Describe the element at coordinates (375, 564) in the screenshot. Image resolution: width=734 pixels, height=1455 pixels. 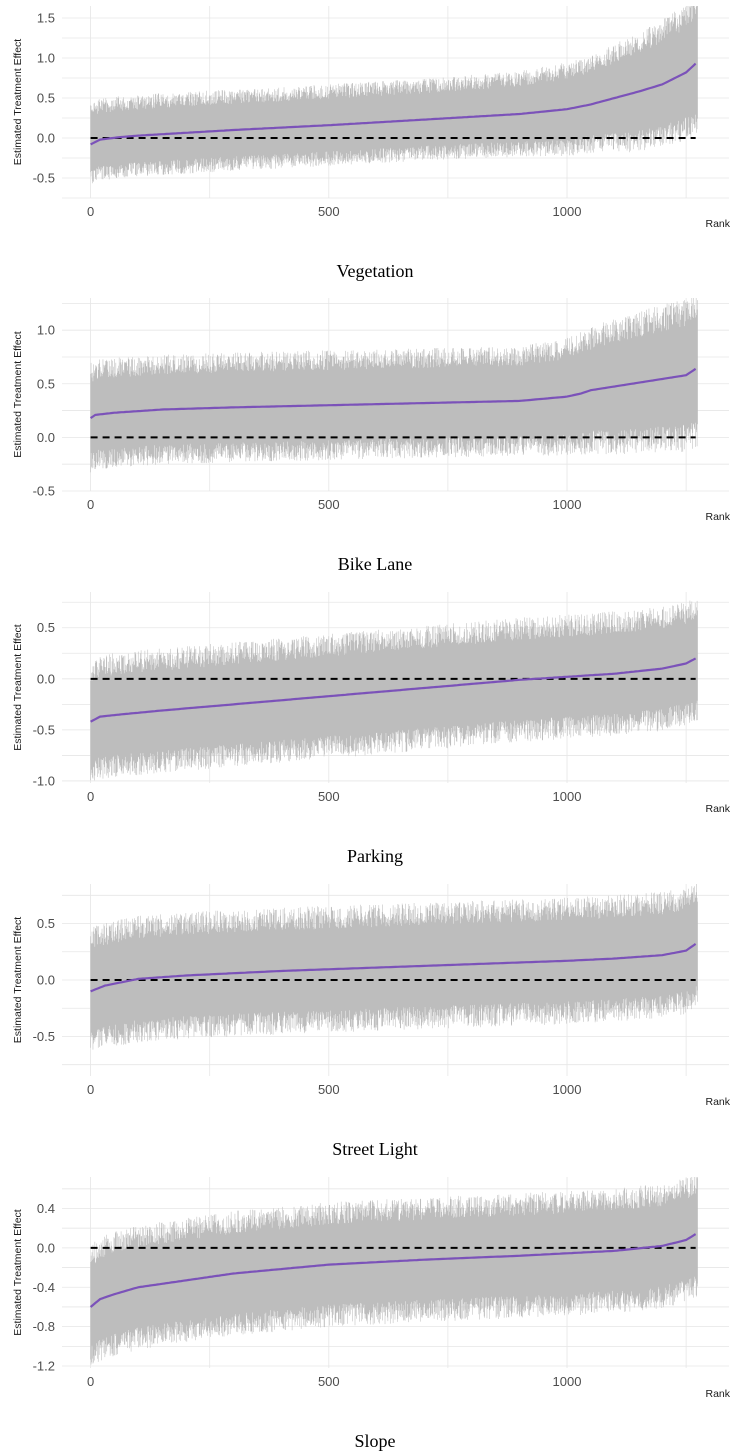
I see `panel-caption: Bike Lane` at that location.